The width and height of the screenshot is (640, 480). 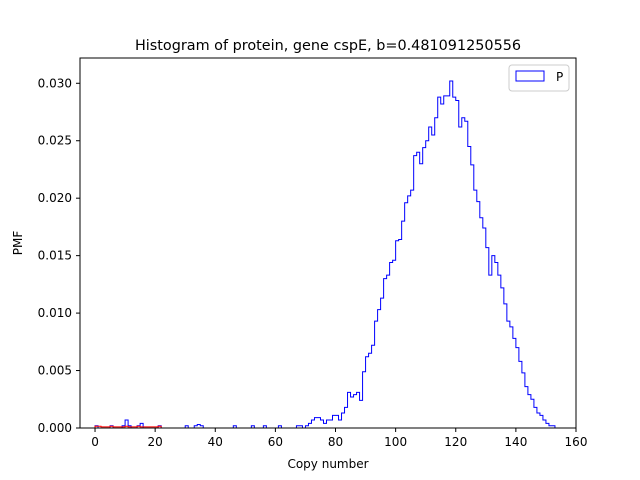 I want to click on legend: P, so click(x=539, y=78).